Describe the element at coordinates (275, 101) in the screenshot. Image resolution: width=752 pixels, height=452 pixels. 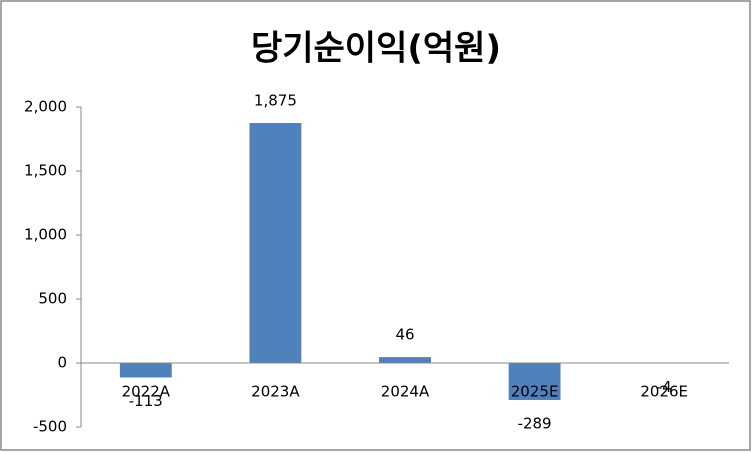
I see `data-label: 1,875` at that location.